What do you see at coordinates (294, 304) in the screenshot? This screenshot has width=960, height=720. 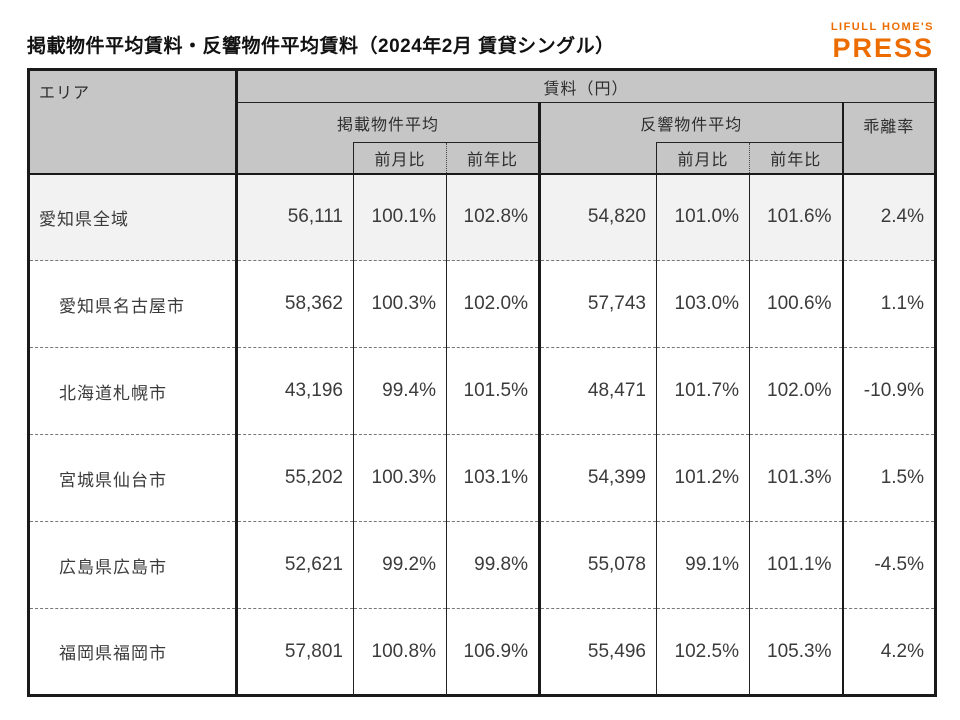 I see `listed-avg-cell: 58,362` at bounding box center [294, 304].